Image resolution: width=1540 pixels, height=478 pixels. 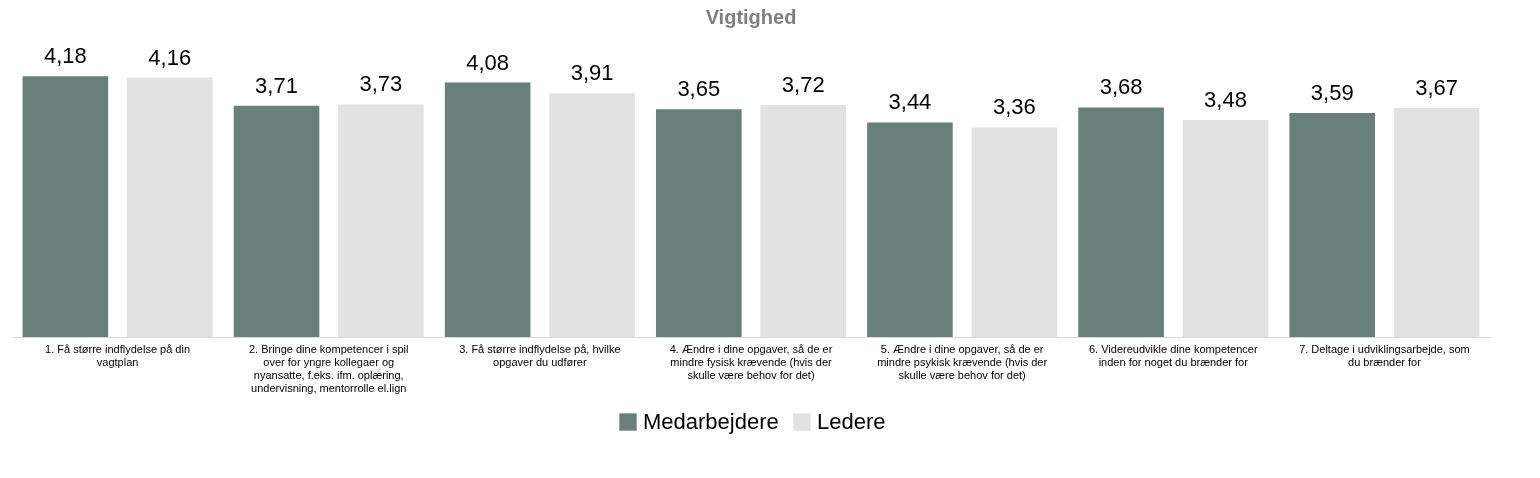 I want to click on data-label: 3,68, so click(x=1121, y=87).